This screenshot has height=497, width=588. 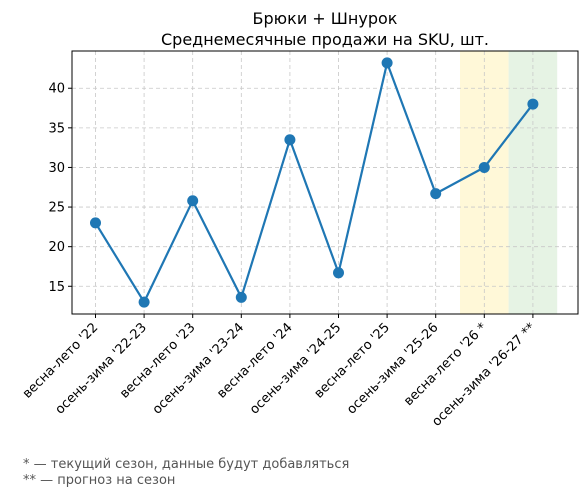 What do you see at coordinates (325, 39) in the screenshot?
I see `chart-title-line-2: Среднемесячные продажи на SKU, шт.` at bounding box center [325, 39].